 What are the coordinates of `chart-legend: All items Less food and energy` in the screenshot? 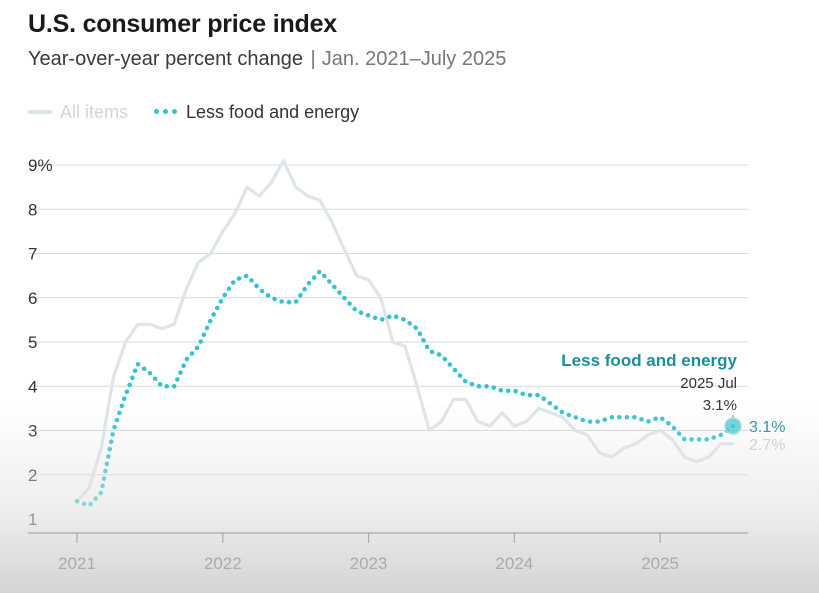 It's located at (206, 112).